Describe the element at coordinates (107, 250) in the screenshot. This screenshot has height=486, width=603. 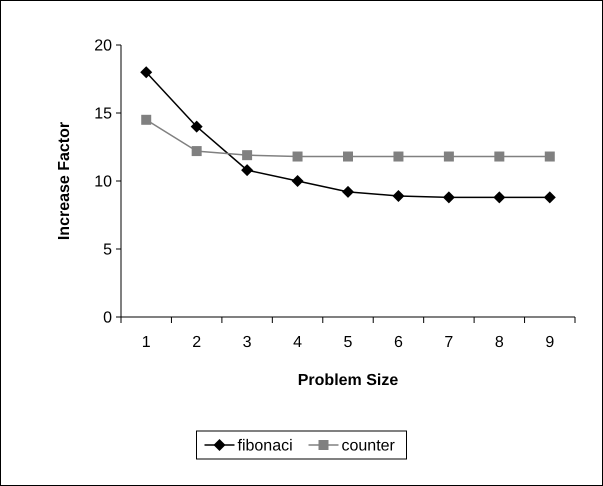
I see `y-tick-label: 5` at that location.